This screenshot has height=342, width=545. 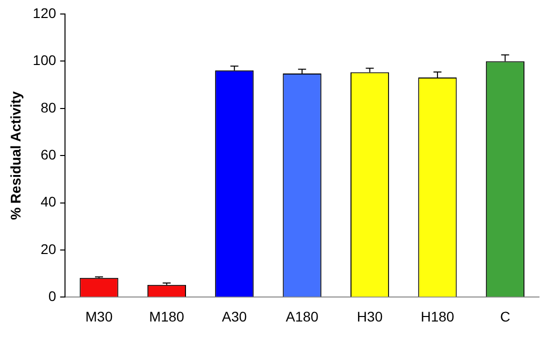 I want to click on y-tick-label: 60, so click(x=48, y=154).